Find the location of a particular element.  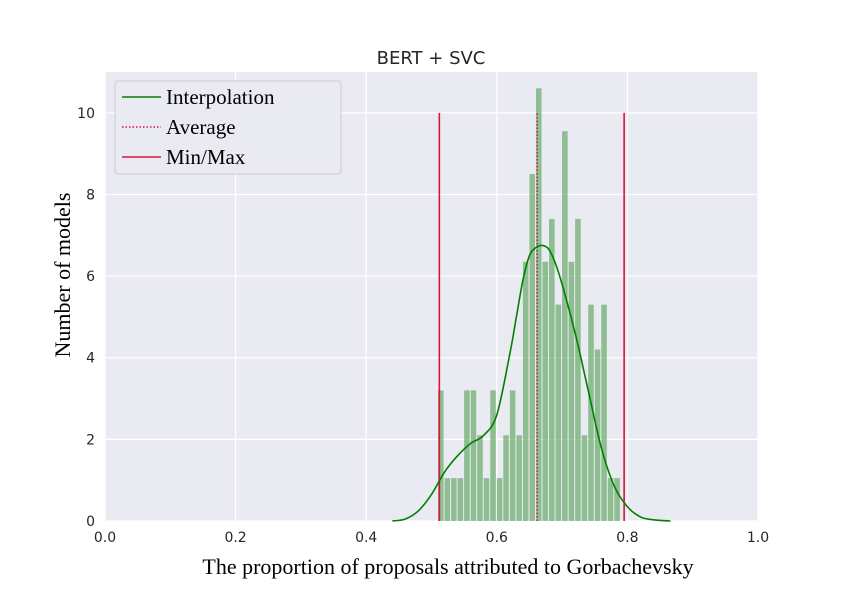

legend: Interpolation Average Min/Max is located at coordinates (228, 127).